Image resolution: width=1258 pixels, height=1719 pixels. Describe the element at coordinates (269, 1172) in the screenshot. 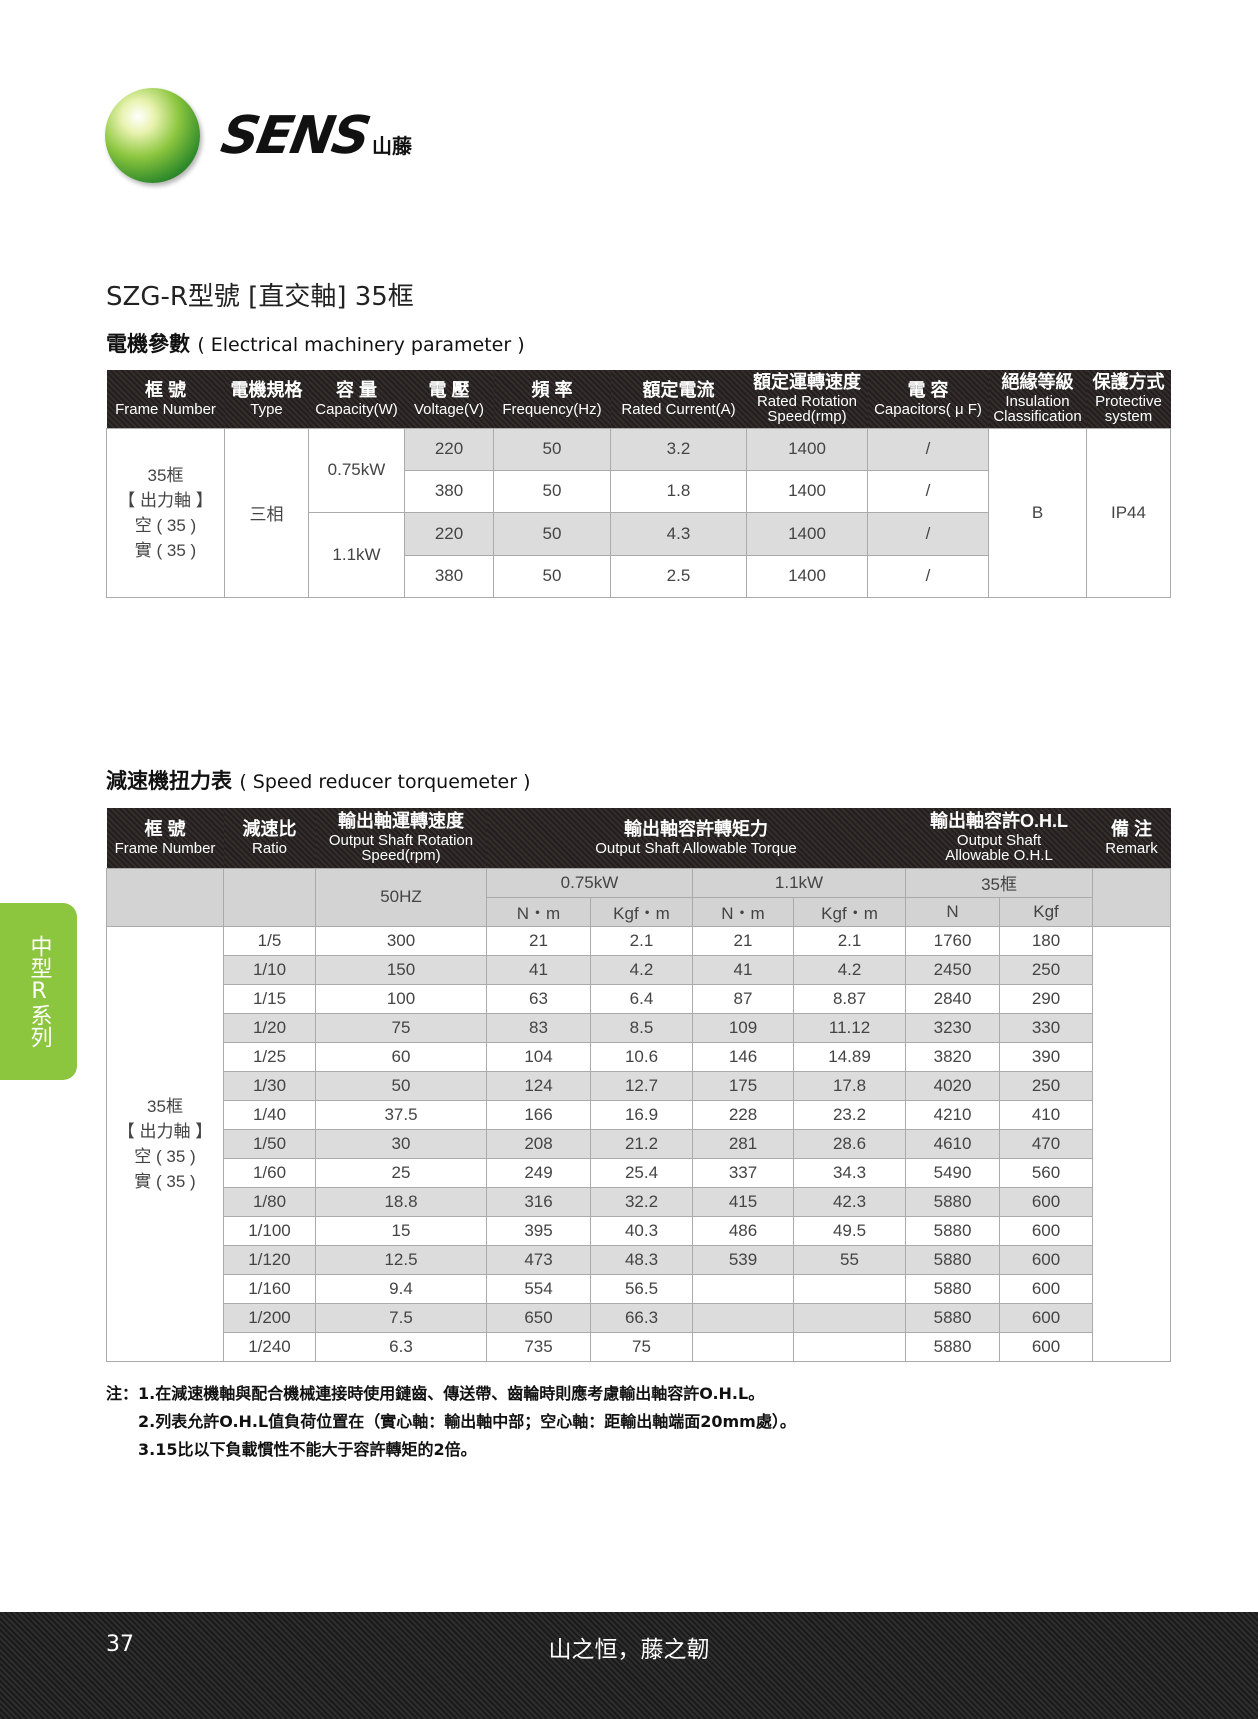

I see `cell: 1/60` at that location.